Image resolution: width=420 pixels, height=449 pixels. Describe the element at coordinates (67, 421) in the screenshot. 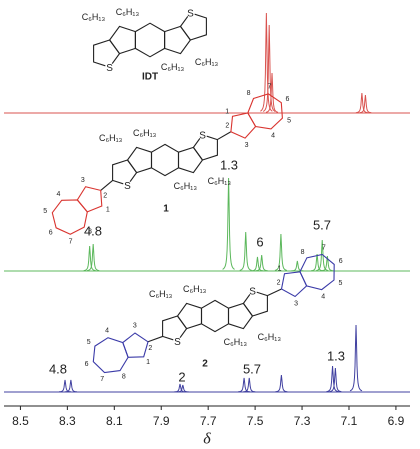

I see `x-tick-label: 8.3` at that location.